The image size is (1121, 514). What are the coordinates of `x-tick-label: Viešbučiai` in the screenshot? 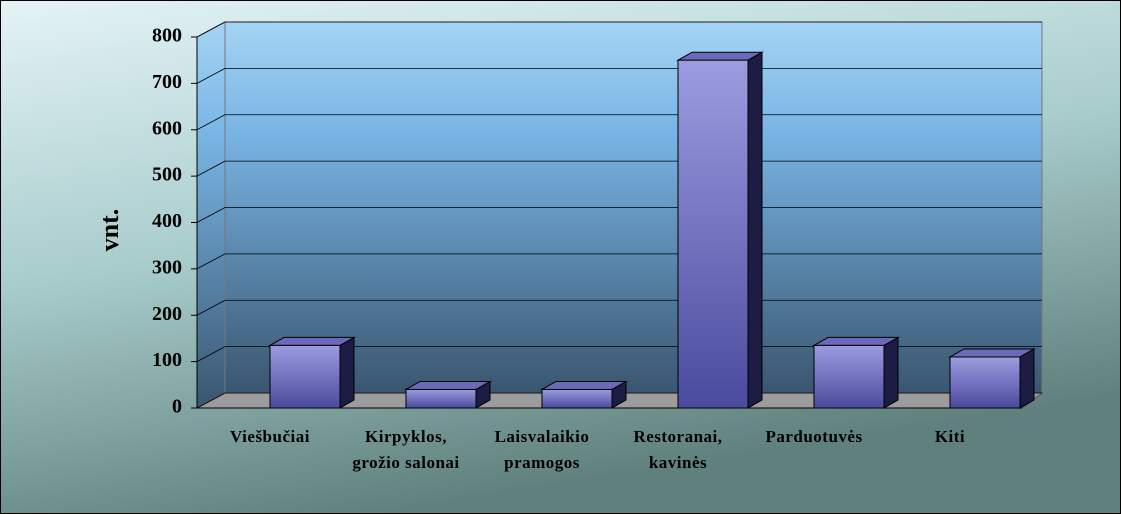 It's located at (270, 436).